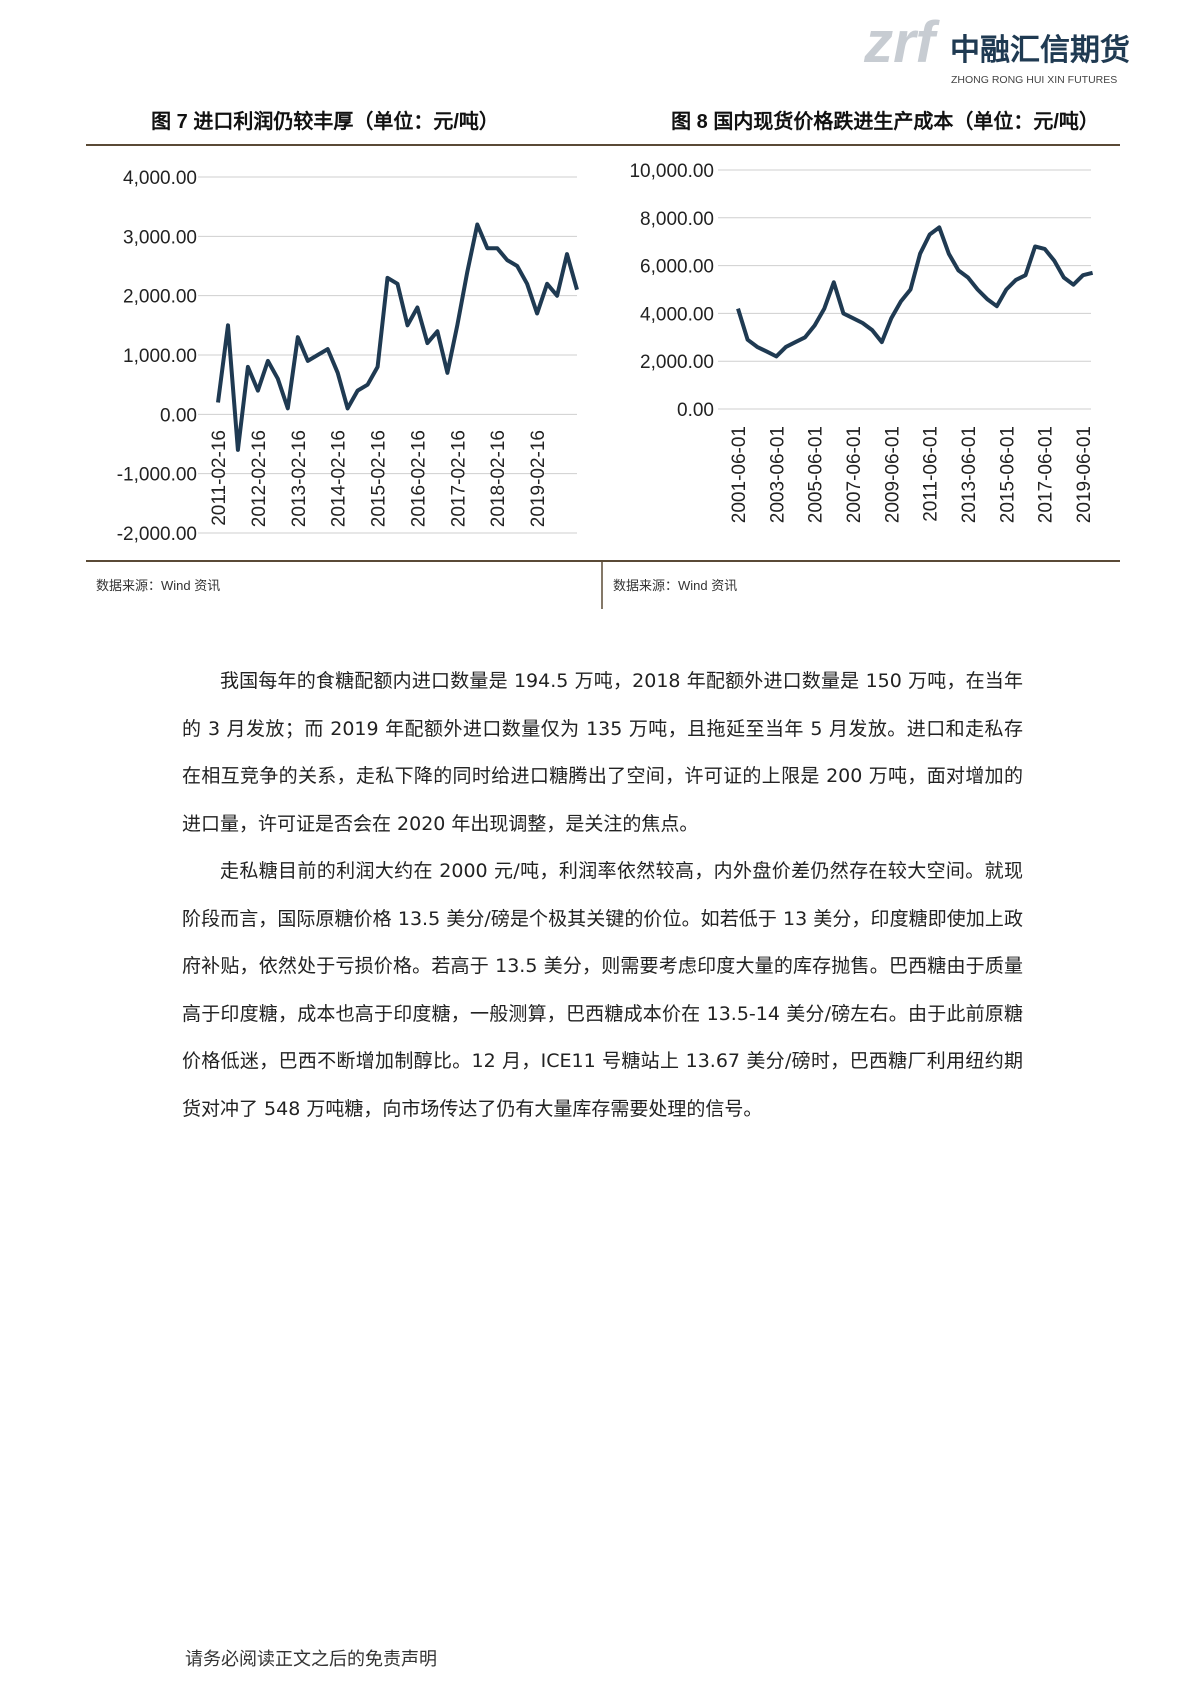 This screenshot has height=1698, width=1200. I want to click on x-tick-label: 2018-02-16, so click(498, 478).